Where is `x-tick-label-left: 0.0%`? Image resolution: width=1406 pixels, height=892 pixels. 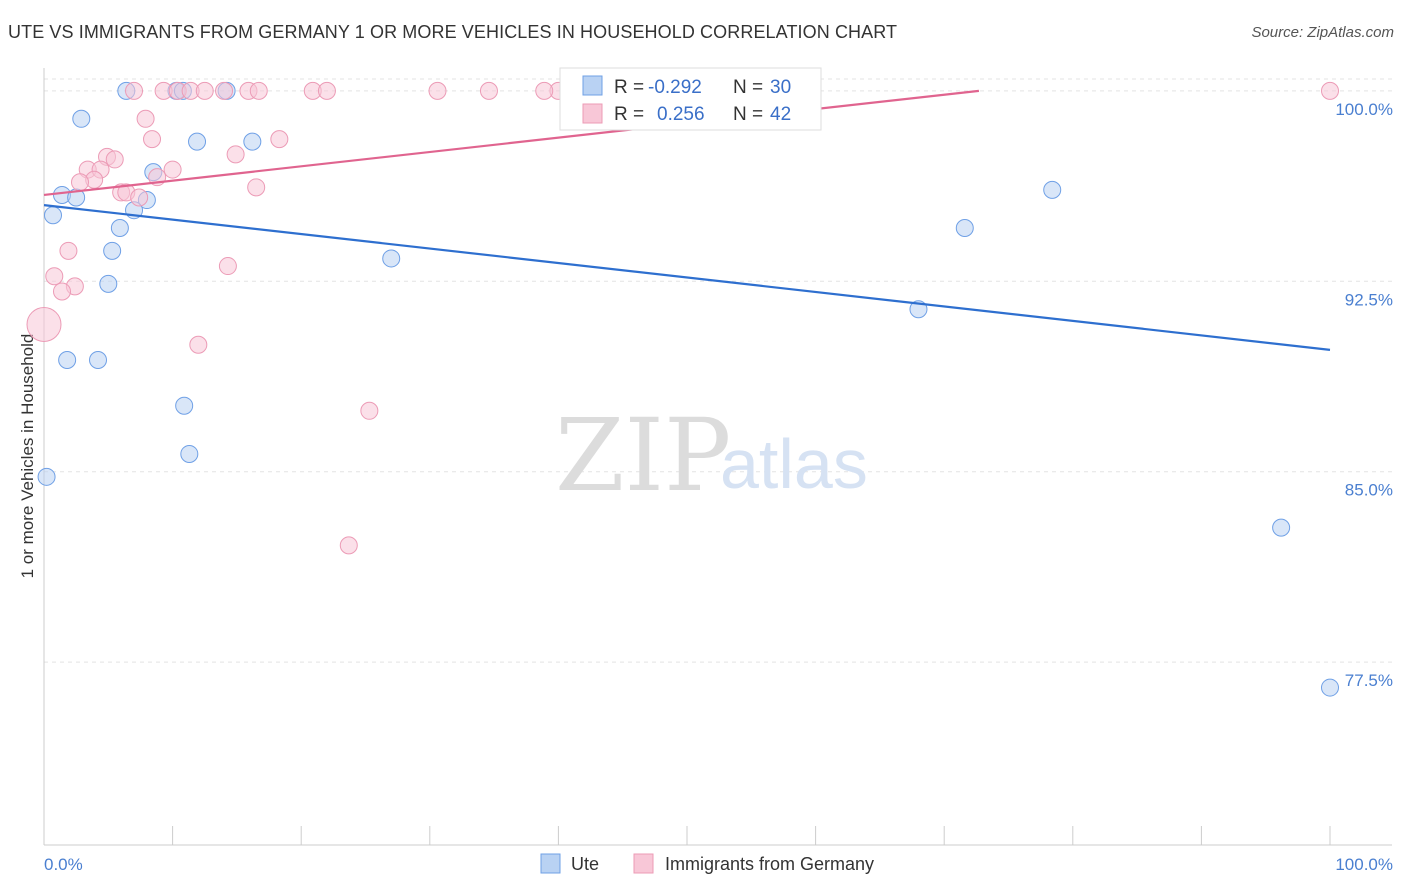 x-tick-label-left: 0.0% is located at coordinates (63, 864).